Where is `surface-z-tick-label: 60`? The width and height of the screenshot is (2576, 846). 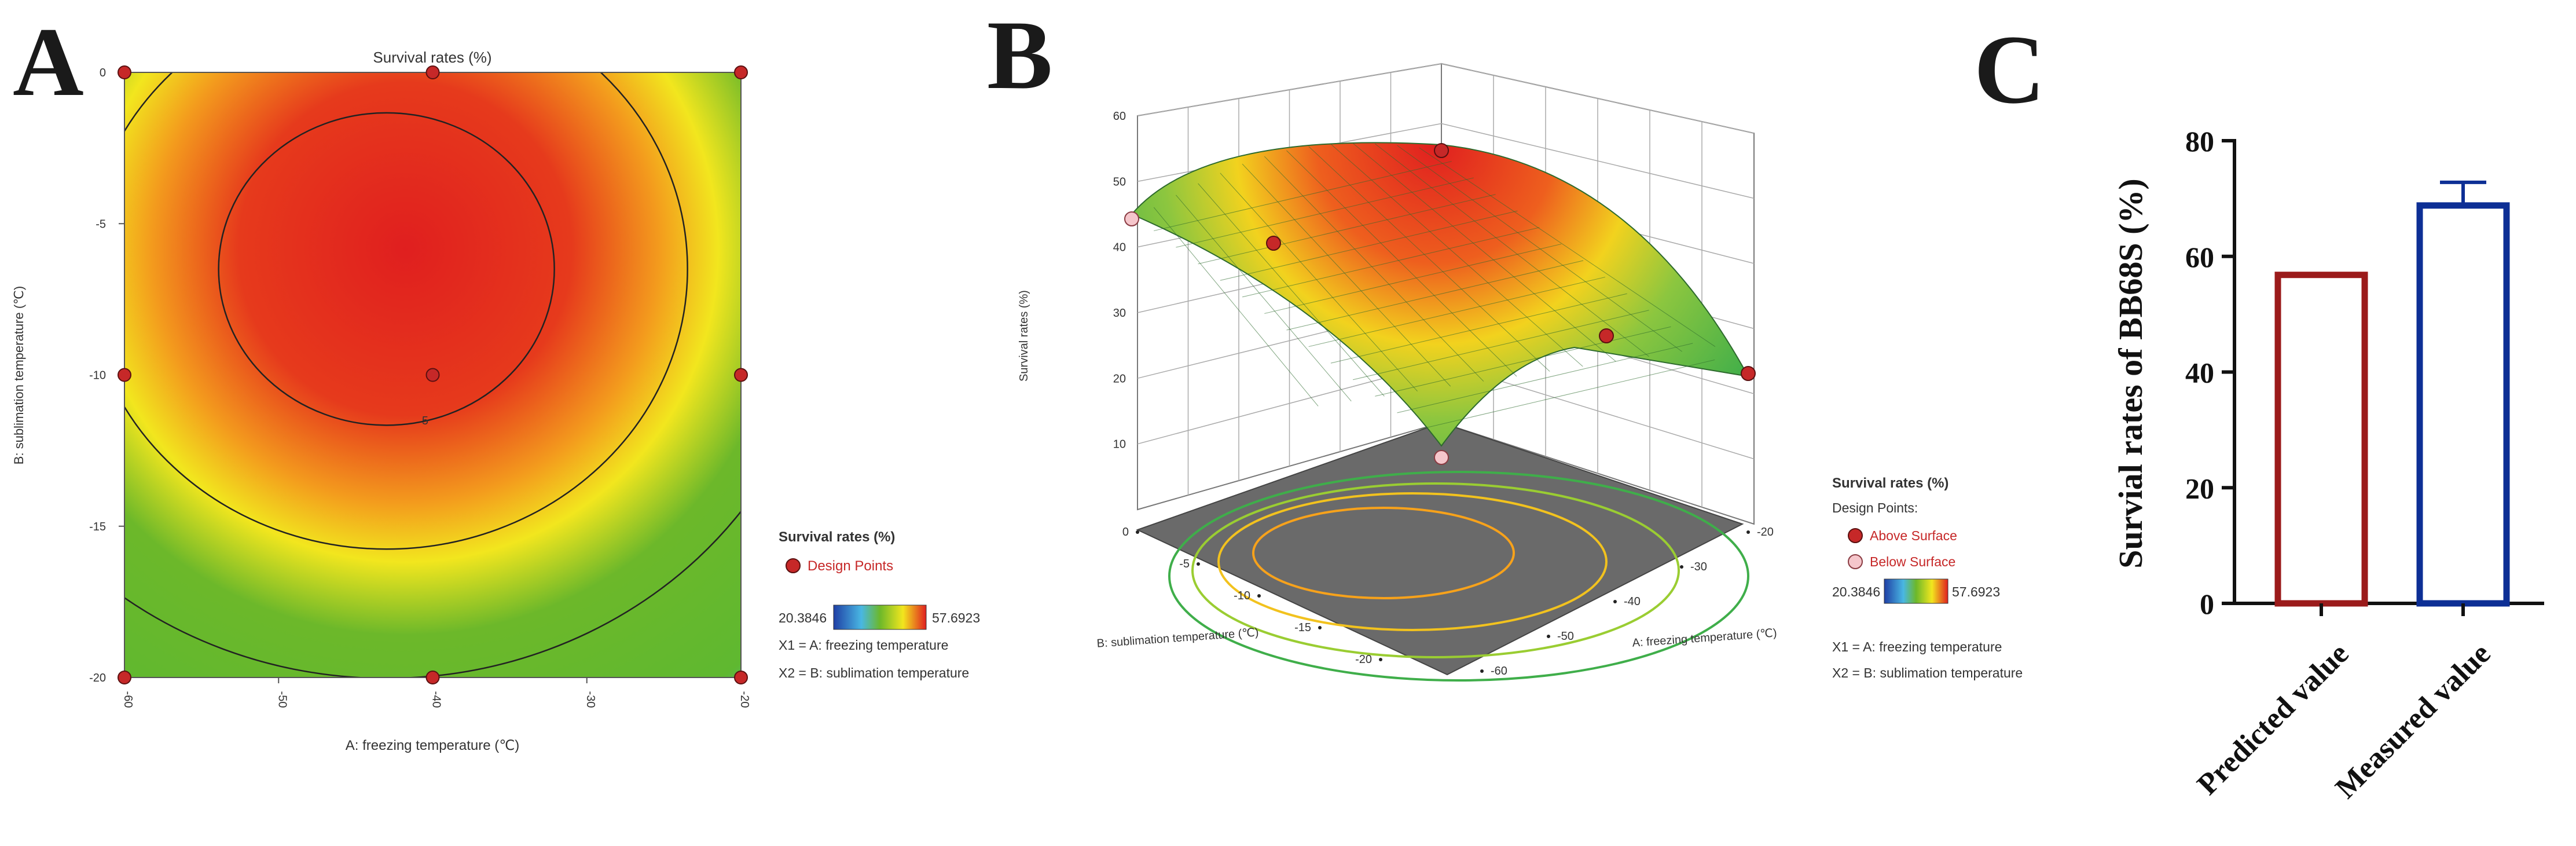 surface-z-tick-label: 60 is located at coordinates (1119, 117).